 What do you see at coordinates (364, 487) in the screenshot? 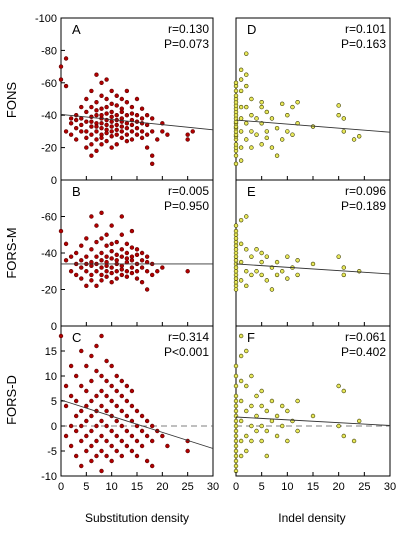
I see `x-tick-label: 25` at bounding box center [364, 487].